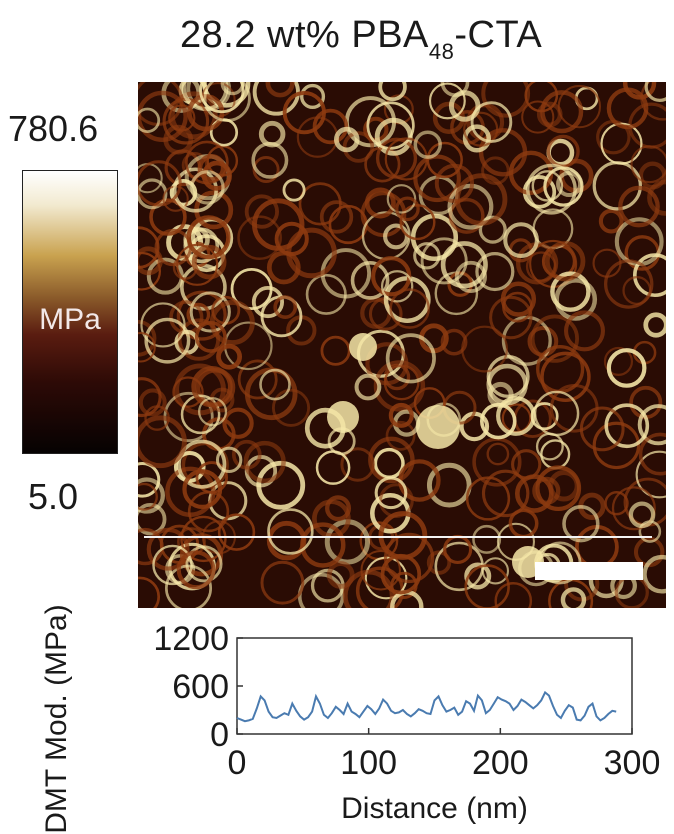  I want to click on y-axis-label: DMT Mod. (MPa), so click(56, 719).